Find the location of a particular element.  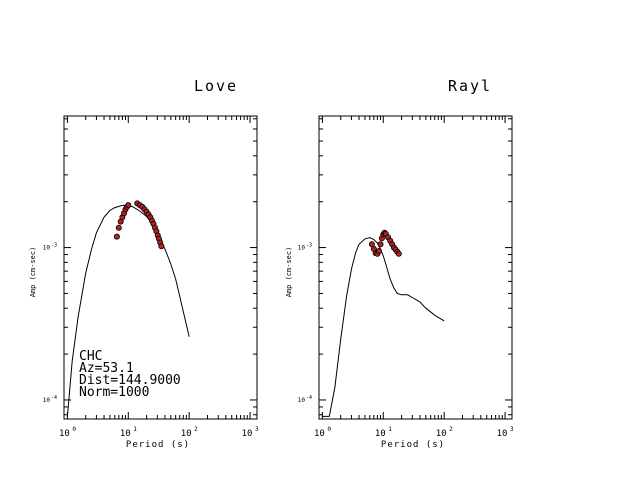

azimuth-annotation: Az=53.1 is located at coordinates (106, 368).